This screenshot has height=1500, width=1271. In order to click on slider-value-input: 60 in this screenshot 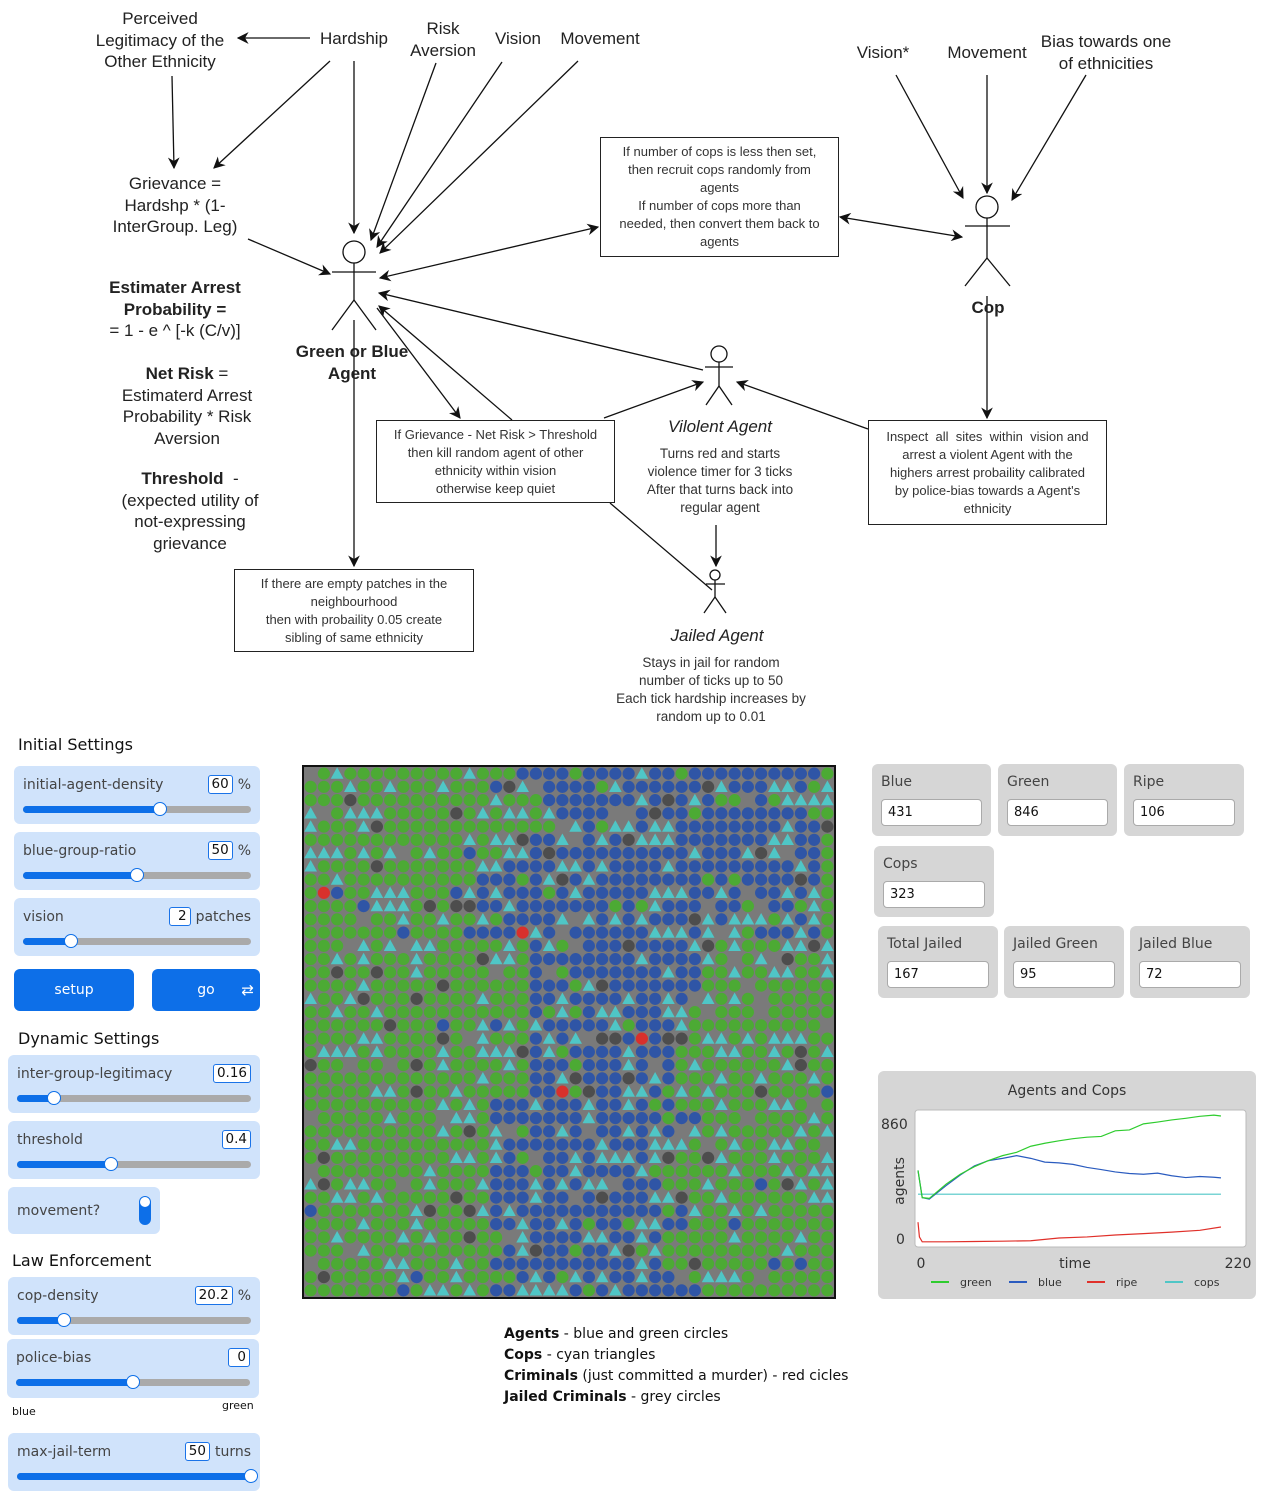, I will do `click(220, 784)`.